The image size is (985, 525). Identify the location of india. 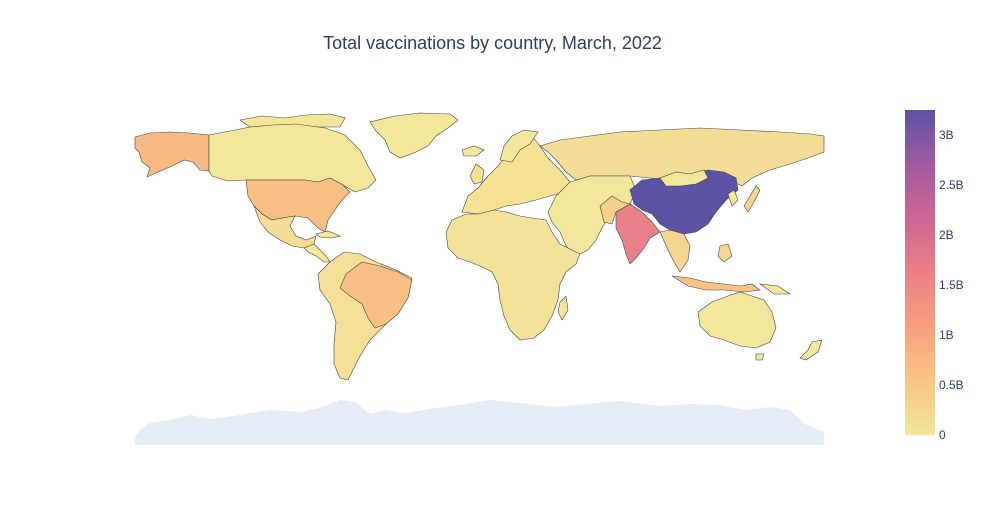
(638, 234).